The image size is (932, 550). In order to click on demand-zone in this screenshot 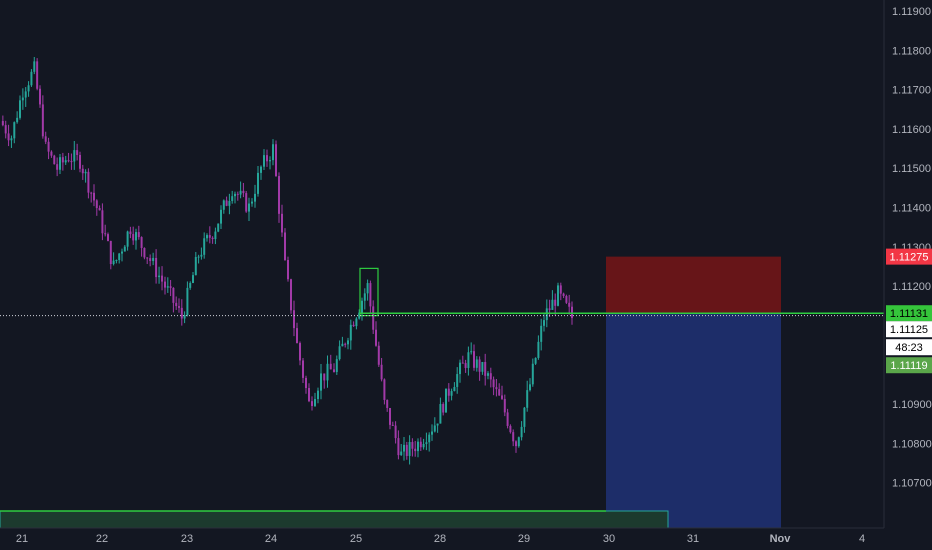, I will do `click(334, 519)`.